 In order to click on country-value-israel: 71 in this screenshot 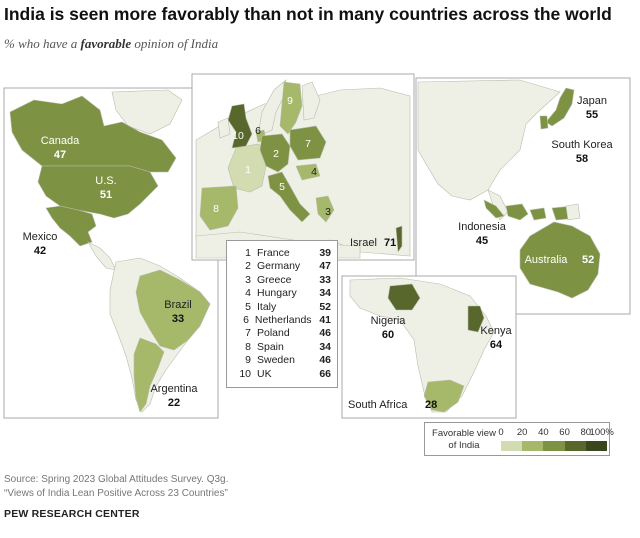, I will do `click(390, 243)`.